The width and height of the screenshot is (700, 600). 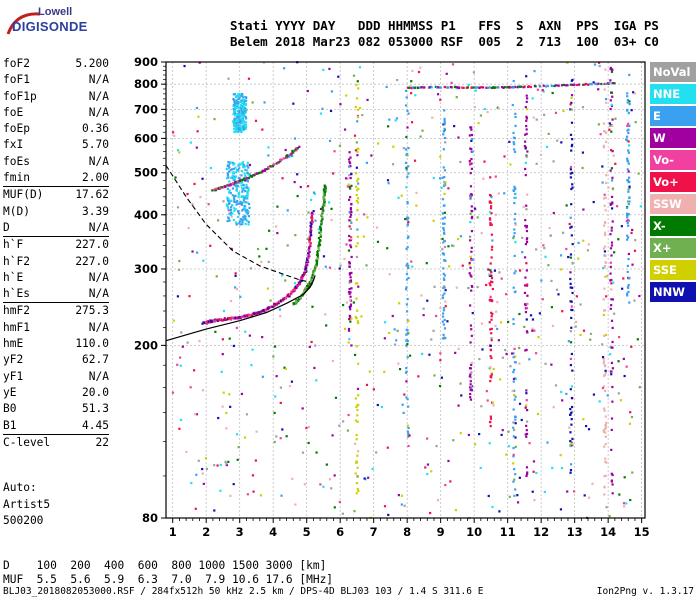 I want to click on param-row: h`E N/A, so click(x=56, y=278).